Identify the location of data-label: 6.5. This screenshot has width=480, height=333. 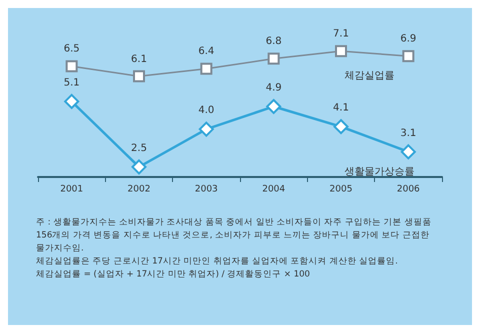
(72, 49).